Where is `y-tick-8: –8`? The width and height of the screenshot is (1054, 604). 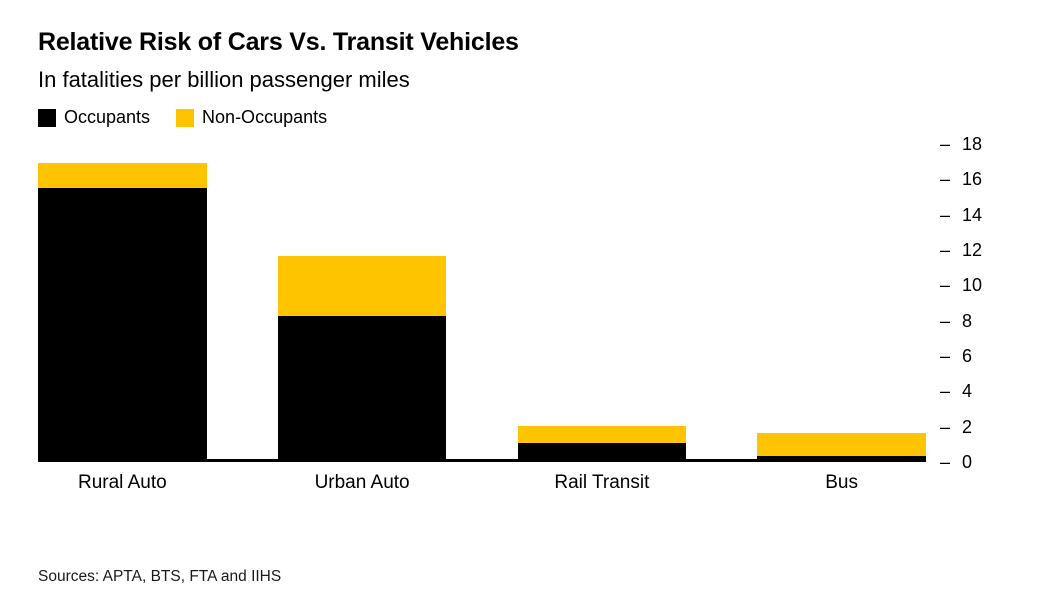 y-tick-8: –8 is located at coordinates (978, 321).